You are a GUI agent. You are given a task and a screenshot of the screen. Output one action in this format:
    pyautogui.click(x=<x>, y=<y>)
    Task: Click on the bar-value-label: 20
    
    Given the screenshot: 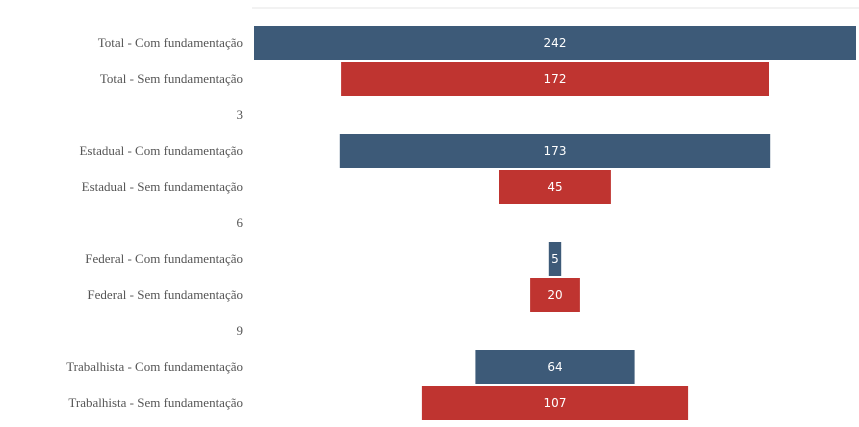 What is the action you would take?
    pyautogui.click(x=554, y=295)
    